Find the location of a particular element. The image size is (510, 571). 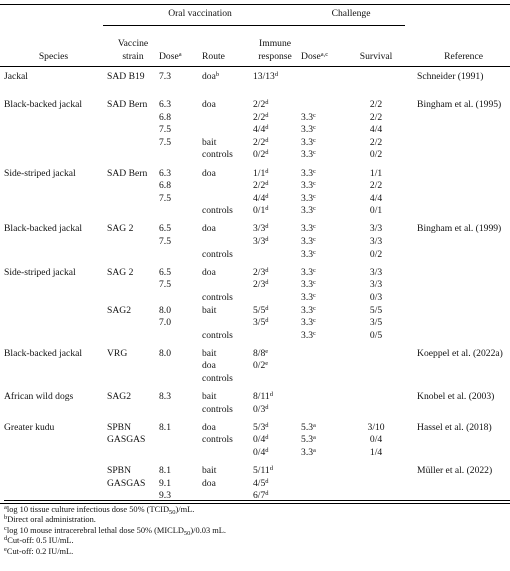

cell: 5/5 is located at coordinates (376, 311).